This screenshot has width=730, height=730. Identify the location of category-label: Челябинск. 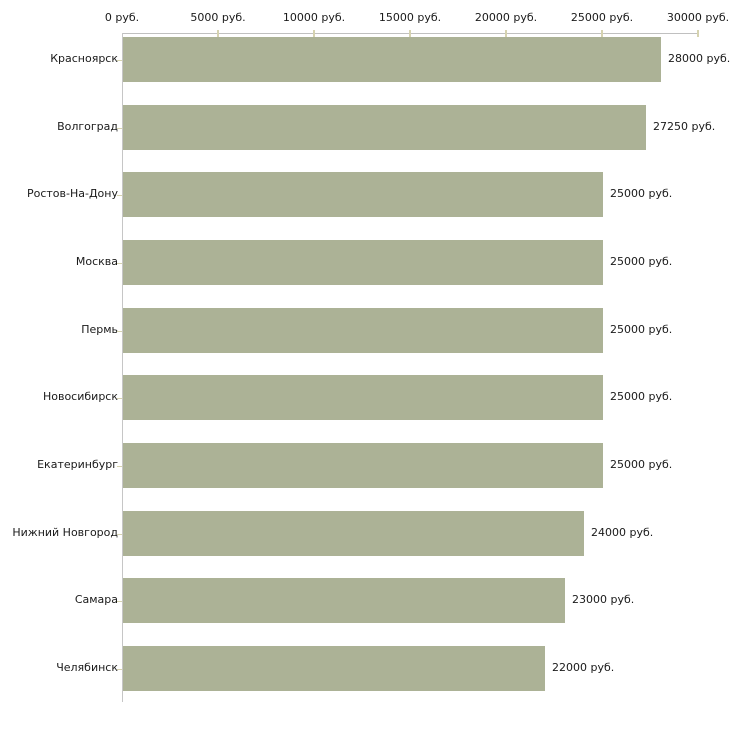
(87, 667).